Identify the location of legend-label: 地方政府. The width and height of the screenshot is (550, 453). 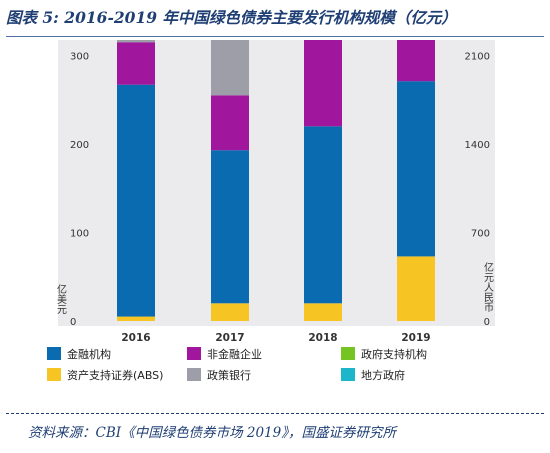
(383, 375).